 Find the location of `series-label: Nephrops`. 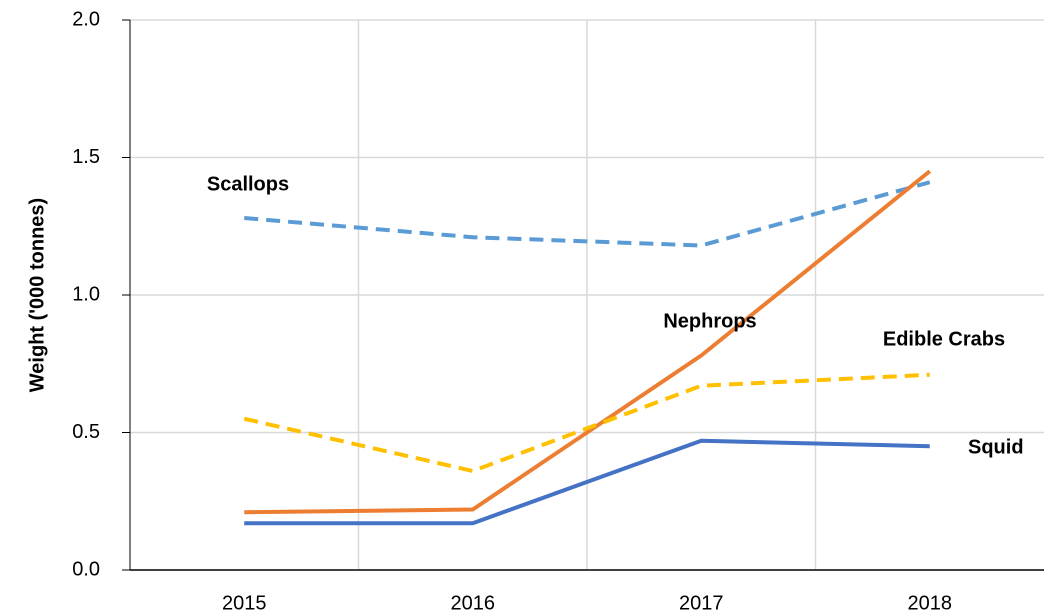

series-label: Nephrops is located at coordinates (709, 321).